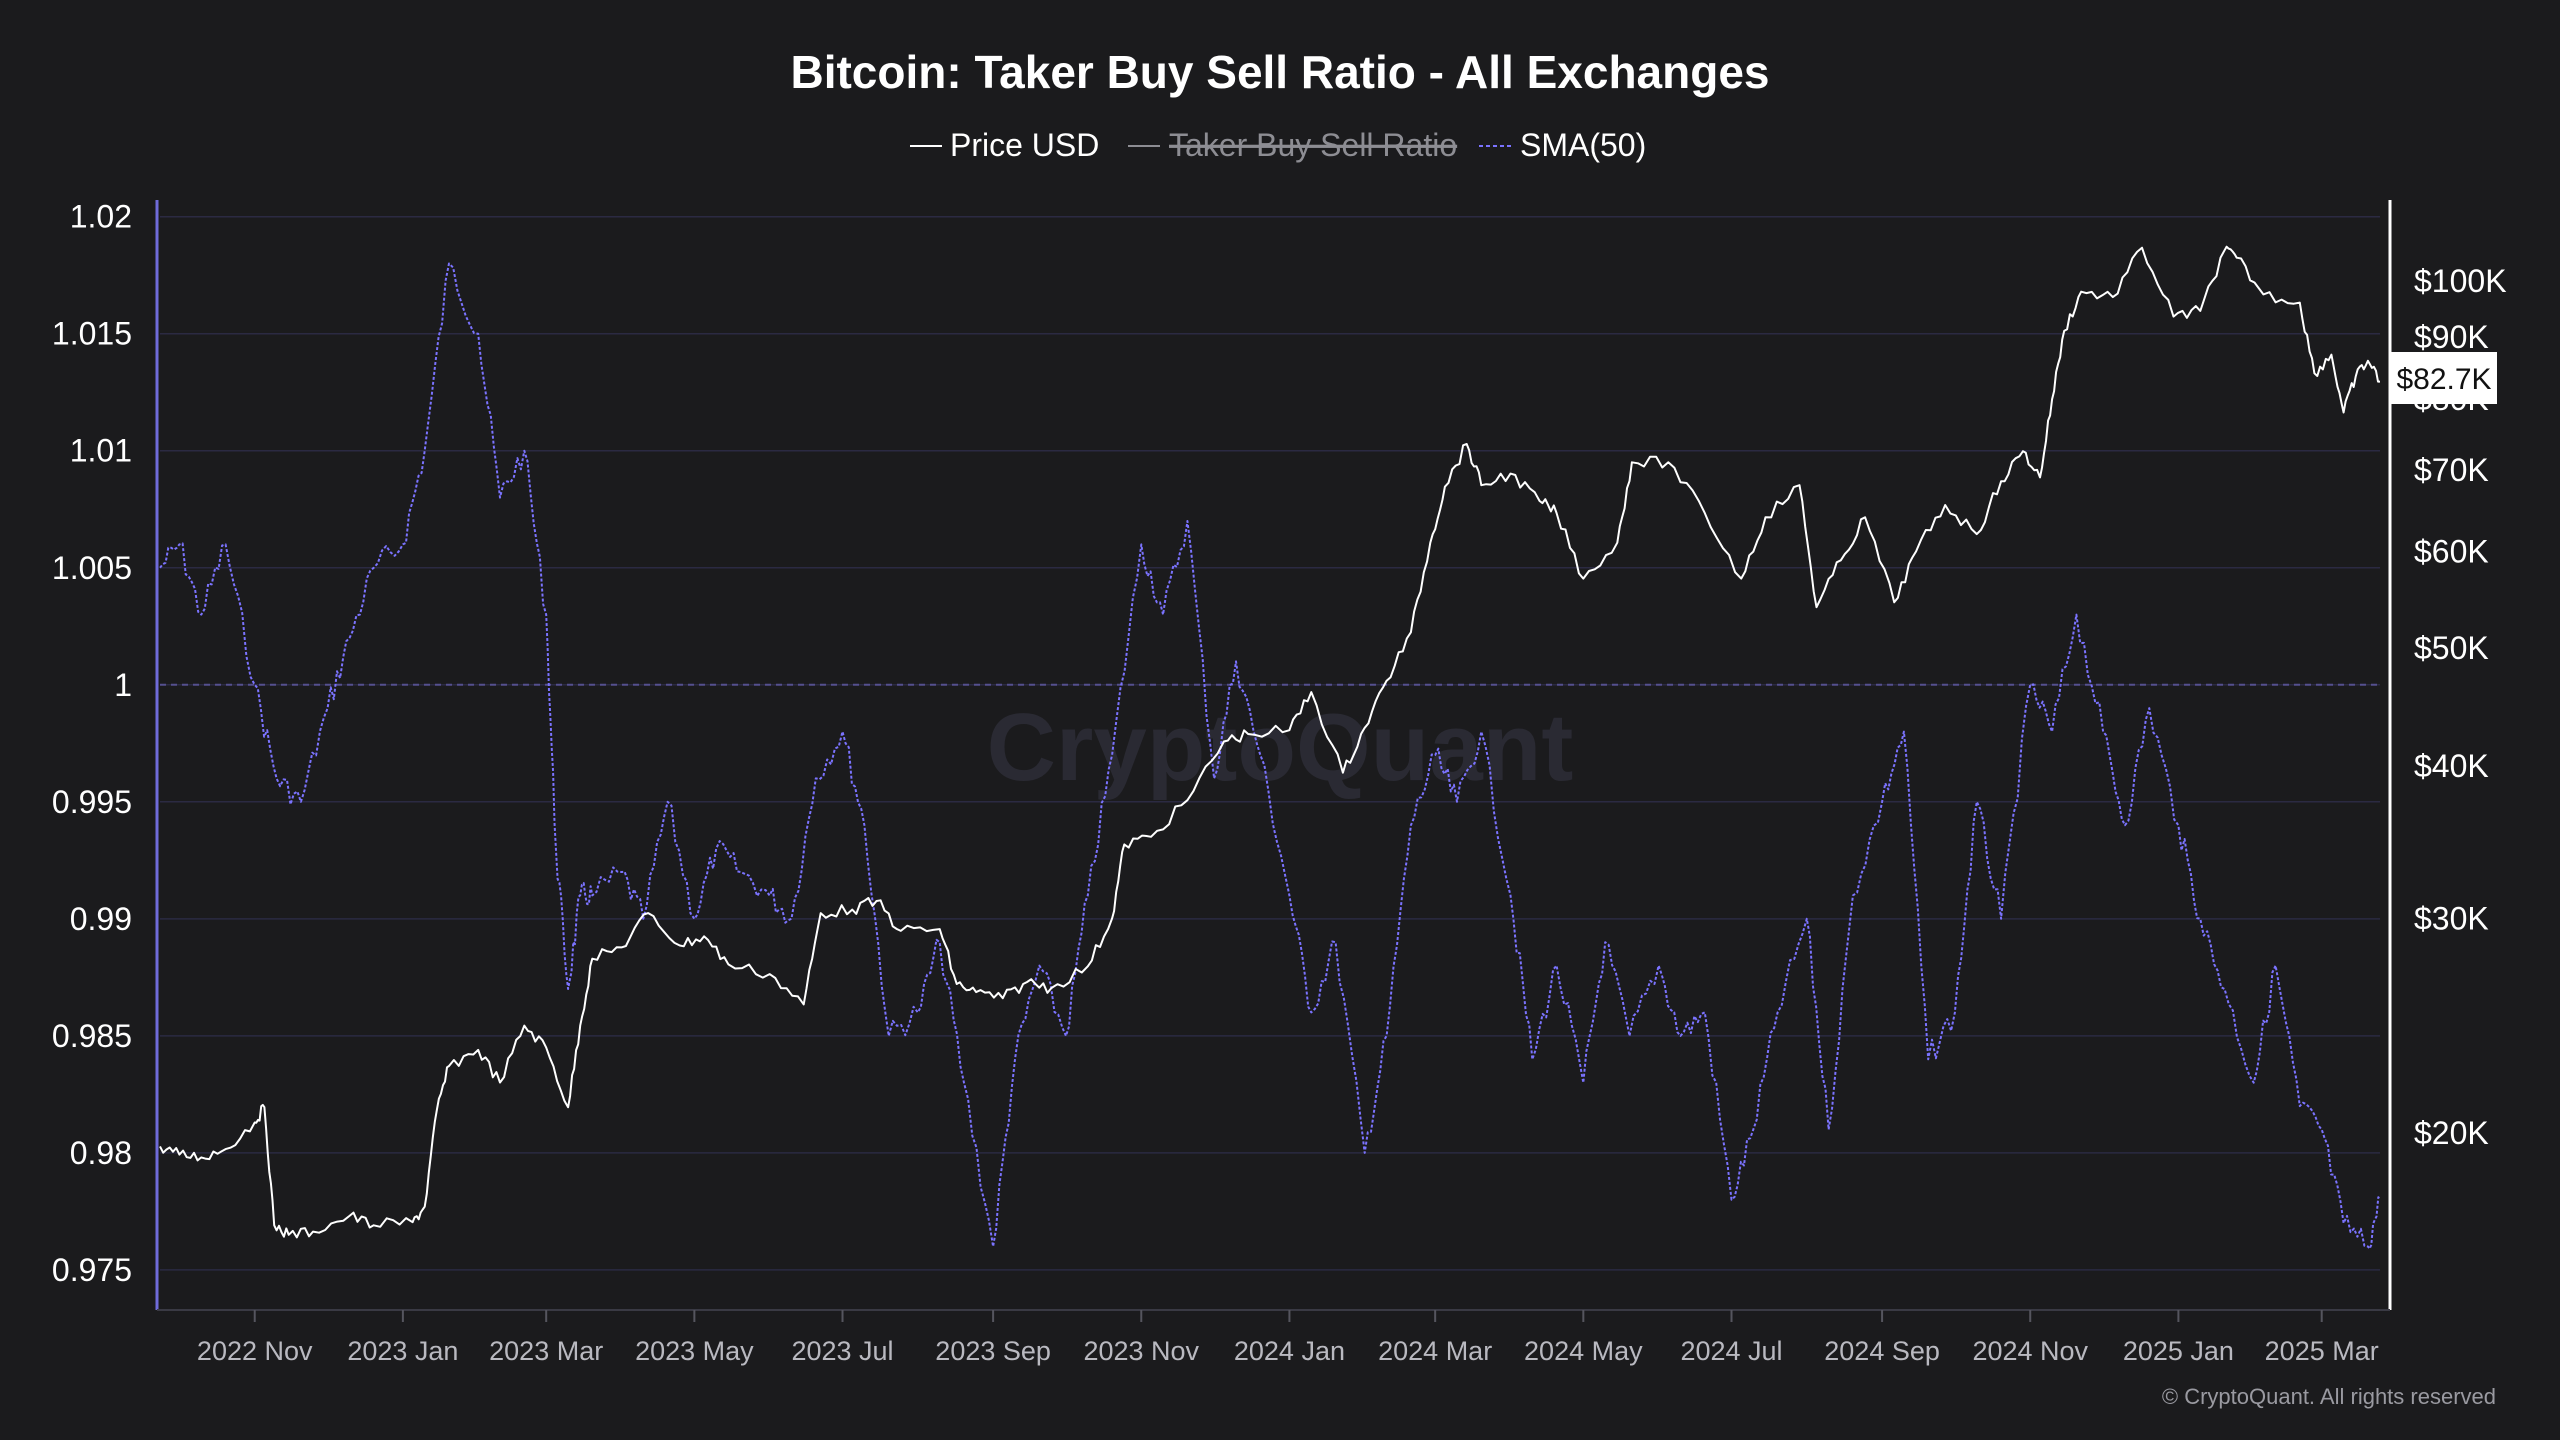  What do you see at coordinates (92, 1270) in the screenshot?
I see `left-tick-label: 0.975` at bounding box center [92, 1270].